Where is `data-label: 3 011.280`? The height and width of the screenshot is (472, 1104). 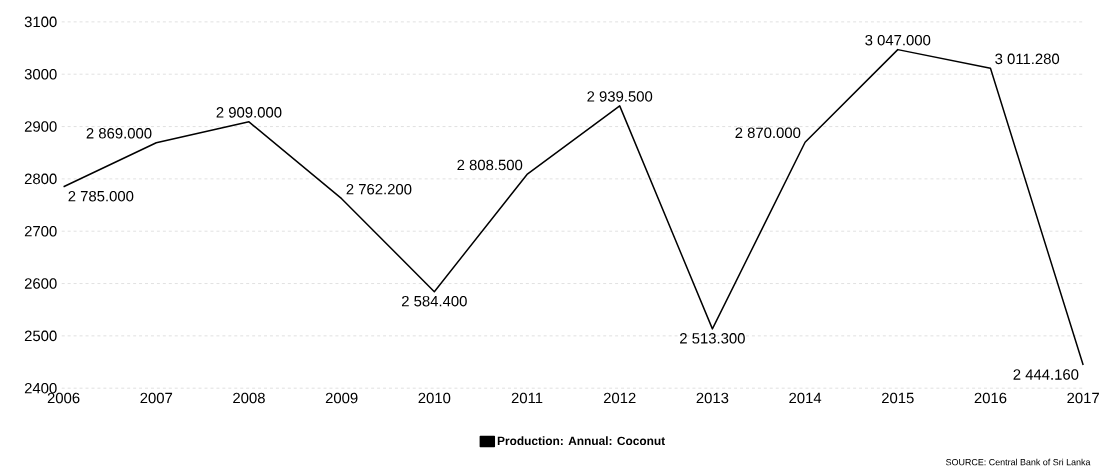
data-label: 3 011.280 is located at coordinates (1027, 59).